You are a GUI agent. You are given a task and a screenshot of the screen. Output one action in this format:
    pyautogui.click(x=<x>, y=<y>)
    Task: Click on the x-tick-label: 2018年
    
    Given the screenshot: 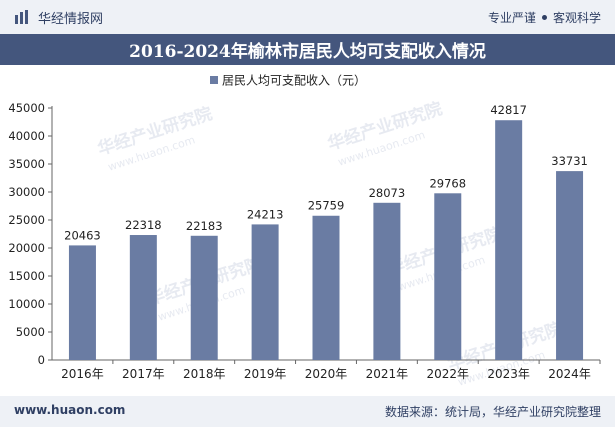 What is the action you would take?
    pyautogui.click(x=204, y=374)
    